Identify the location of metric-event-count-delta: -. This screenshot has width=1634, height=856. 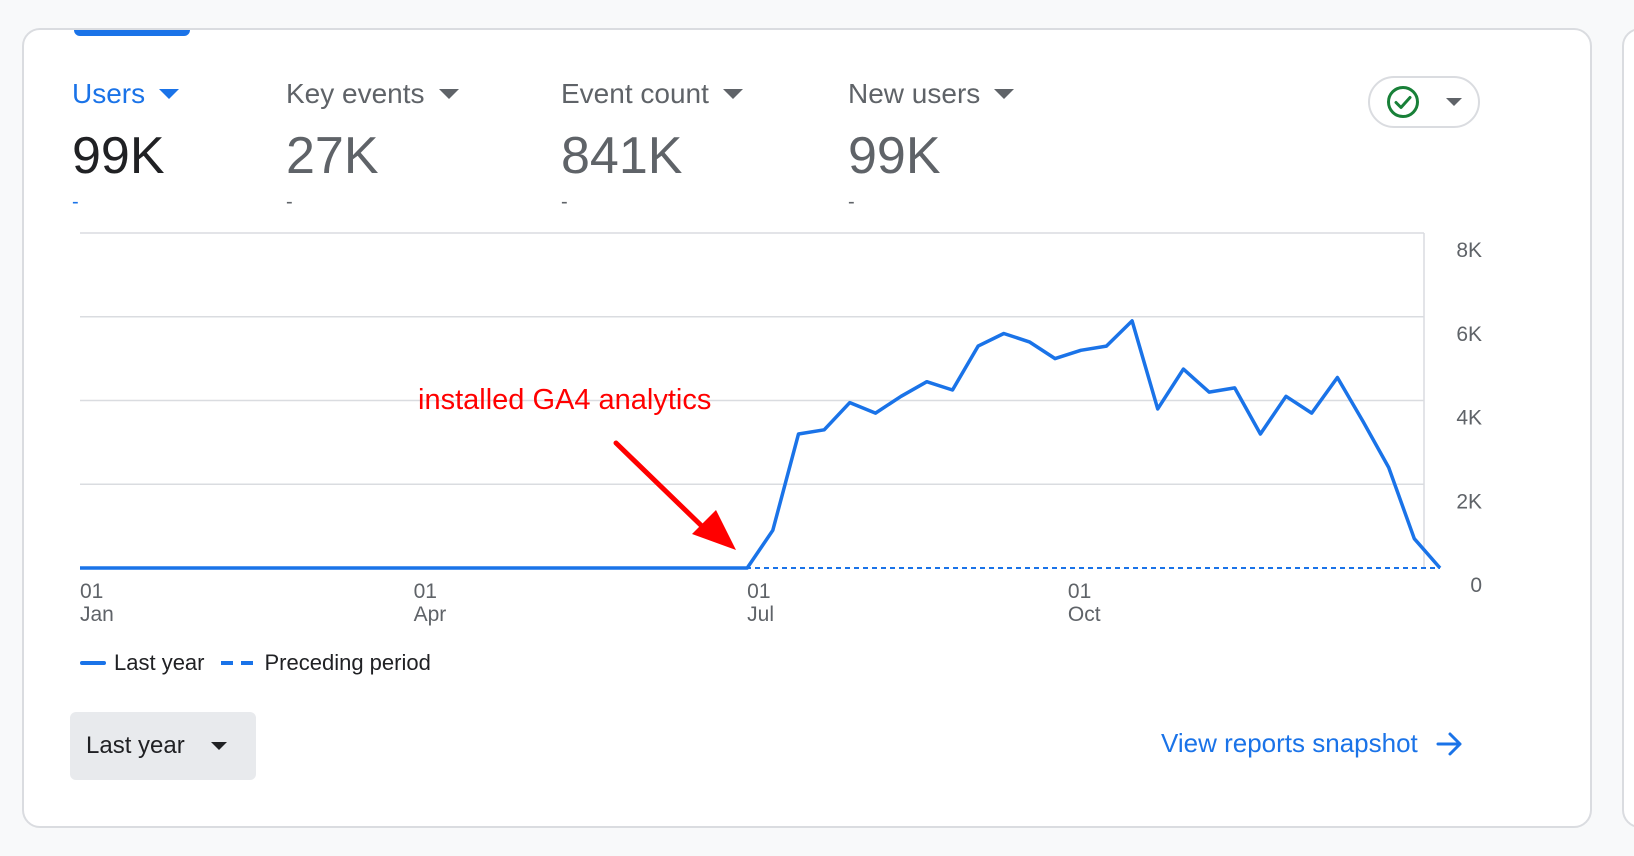
(564, 202).